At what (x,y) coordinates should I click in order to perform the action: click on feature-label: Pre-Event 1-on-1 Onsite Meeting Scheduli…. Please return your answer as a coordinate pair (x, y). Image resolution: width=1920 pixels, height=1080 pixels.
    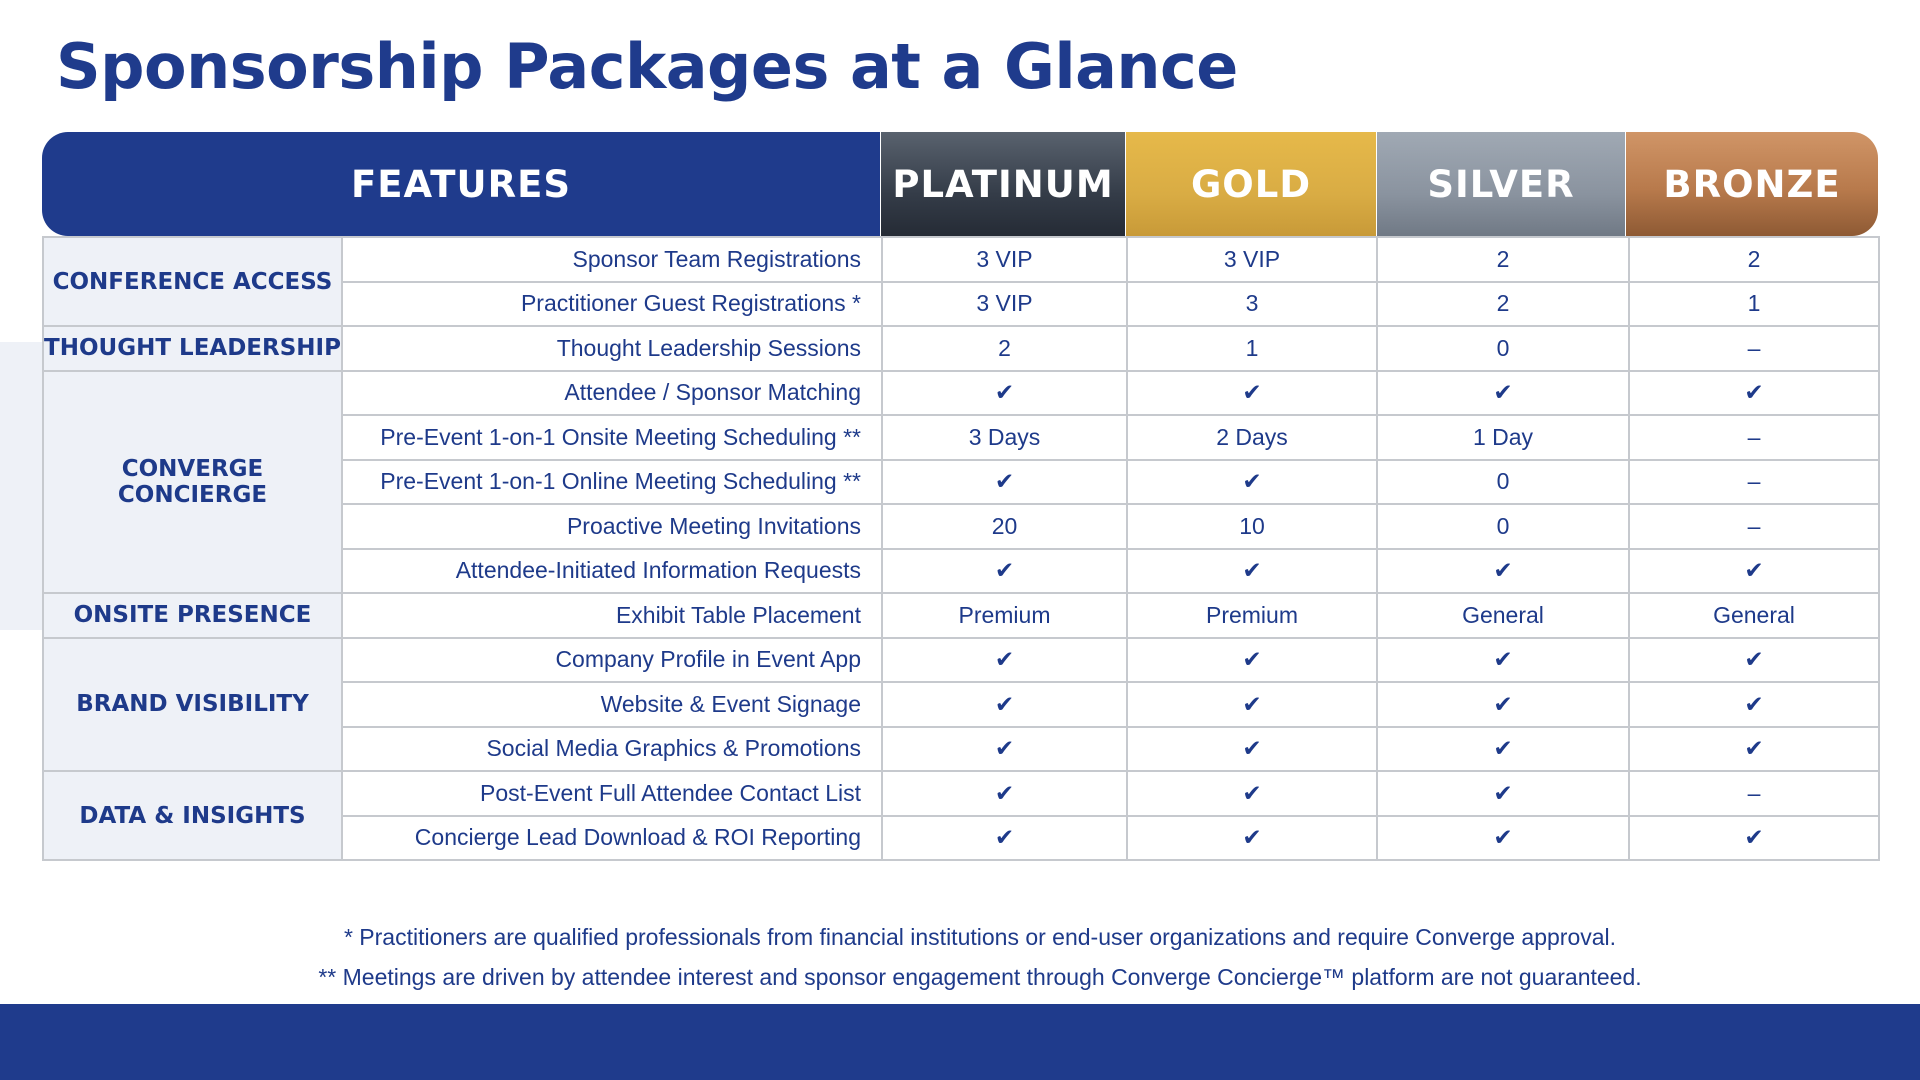
    Looking at the image, I should click on (612, 437).